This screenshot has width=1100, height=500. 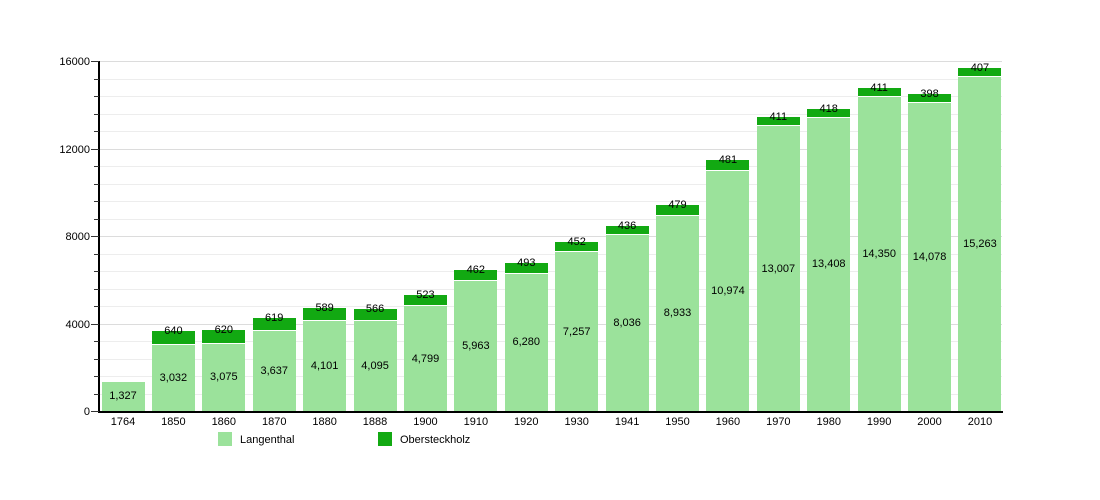 What do you see at coordinates (274, 422) in the screenshot?
I see `x-axis-label: 1870` at bounding box center [274, 422].